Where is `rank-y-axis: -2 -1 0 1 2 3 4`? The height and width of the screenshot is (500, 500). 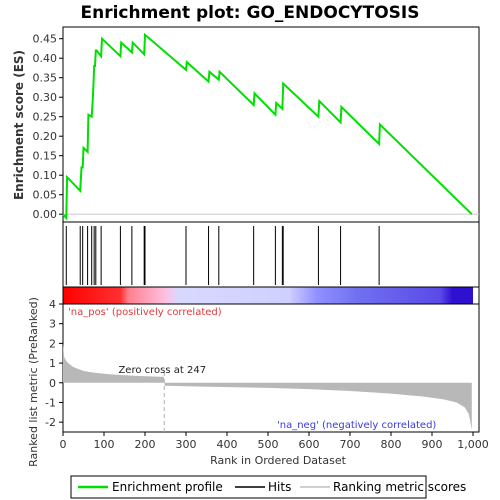 rank-y-axis: -2 -1 0 1 2 3 4 is located at coordinates (54, 363).